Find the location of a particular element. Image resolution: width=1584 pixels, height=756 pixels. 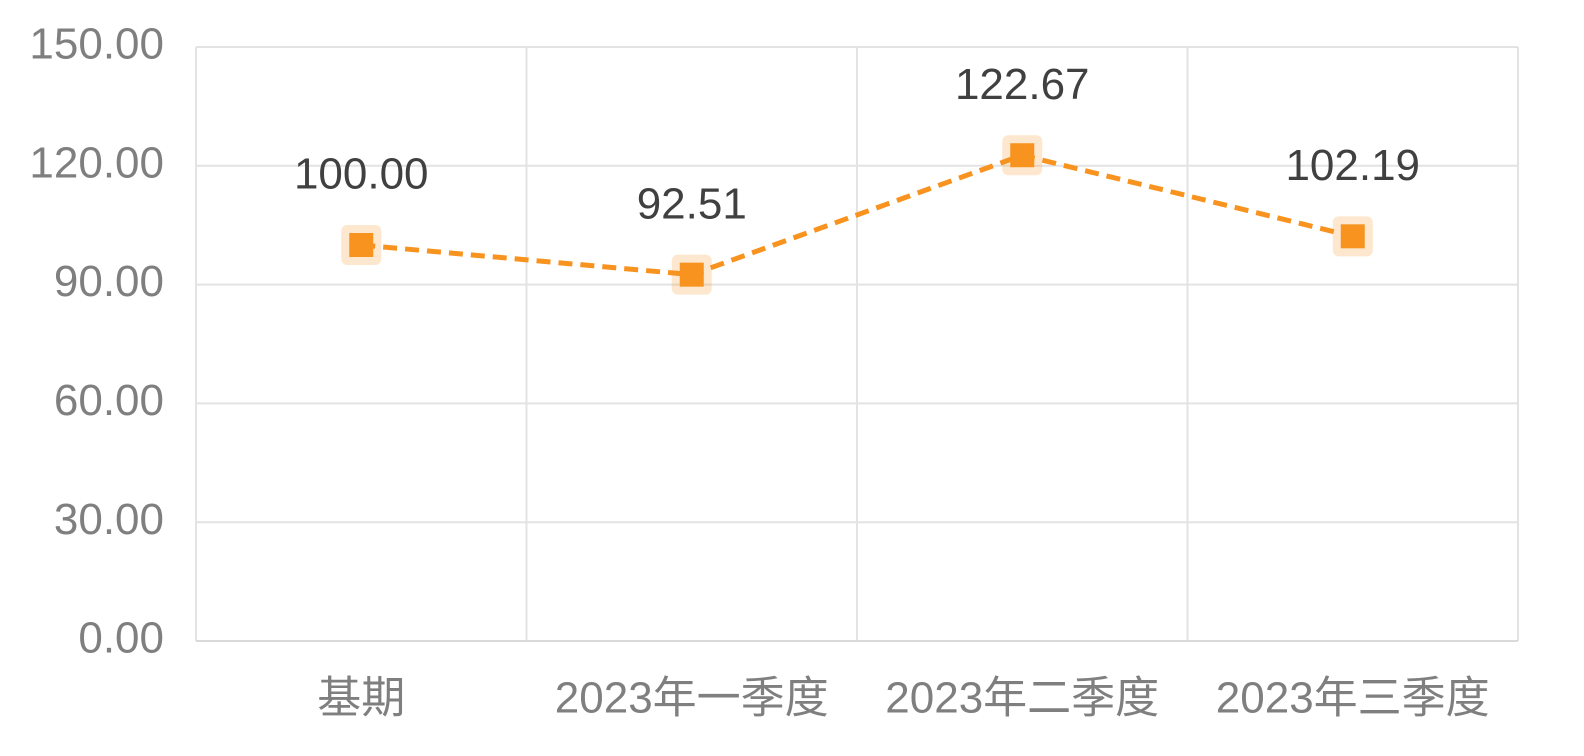

x-tick-label: 2023年三季度 is located at coordinates (1353, 698).